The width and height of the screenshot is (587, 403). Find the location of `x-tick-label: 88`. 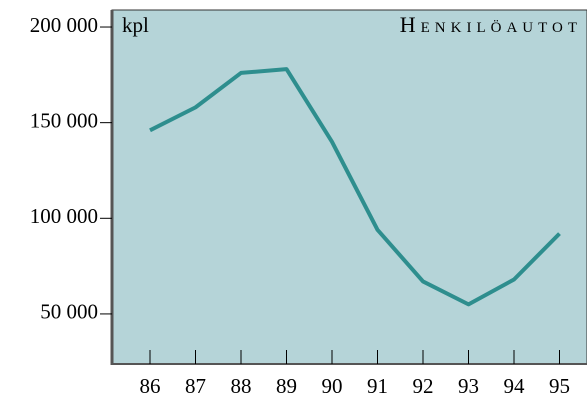

x-tick-label: 88 is located at coordinates (241, 386).